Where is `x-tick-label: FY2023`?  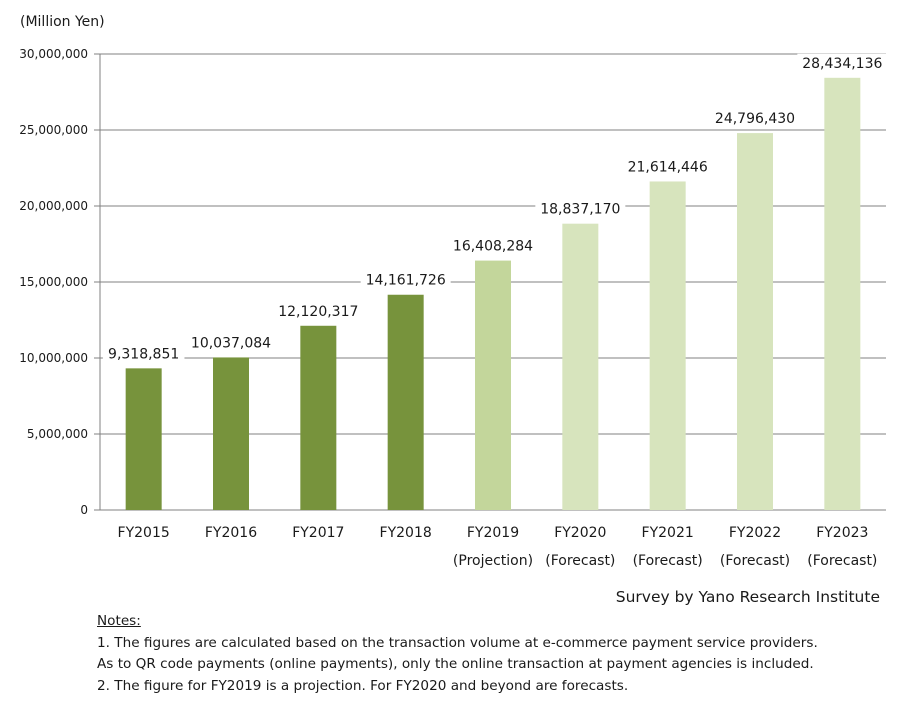 x-tick-label: FY2023 is located at coordinates (842, 533).